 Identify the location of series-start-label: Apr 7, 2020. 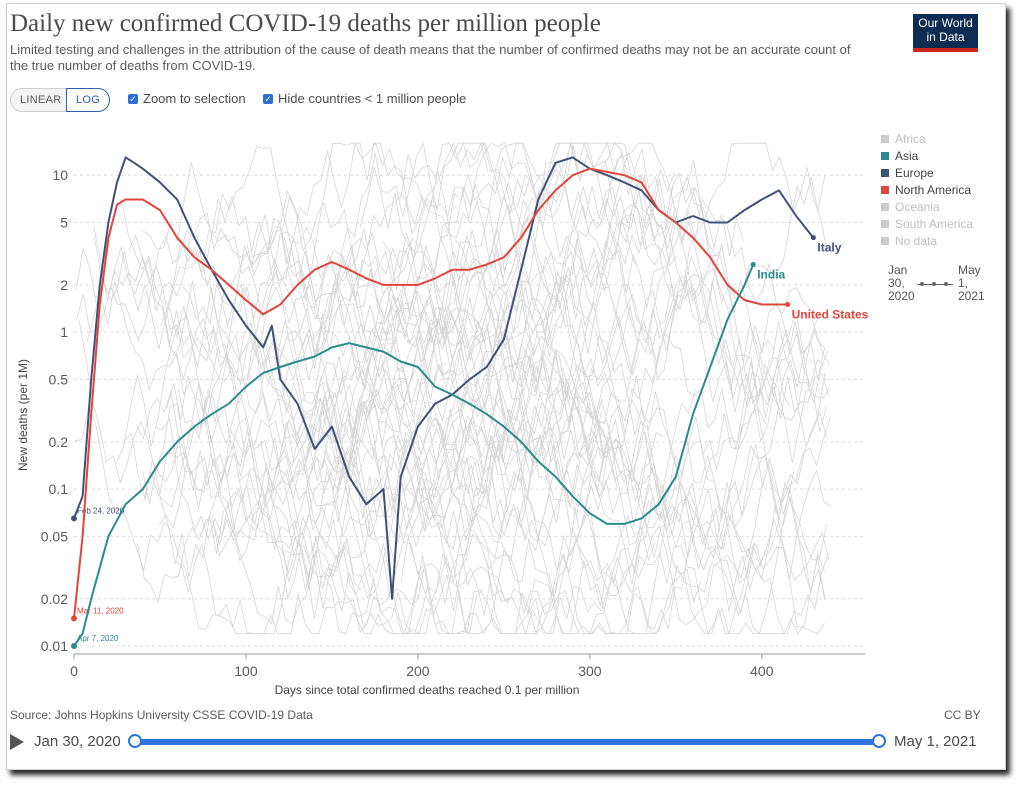
(98, 638).